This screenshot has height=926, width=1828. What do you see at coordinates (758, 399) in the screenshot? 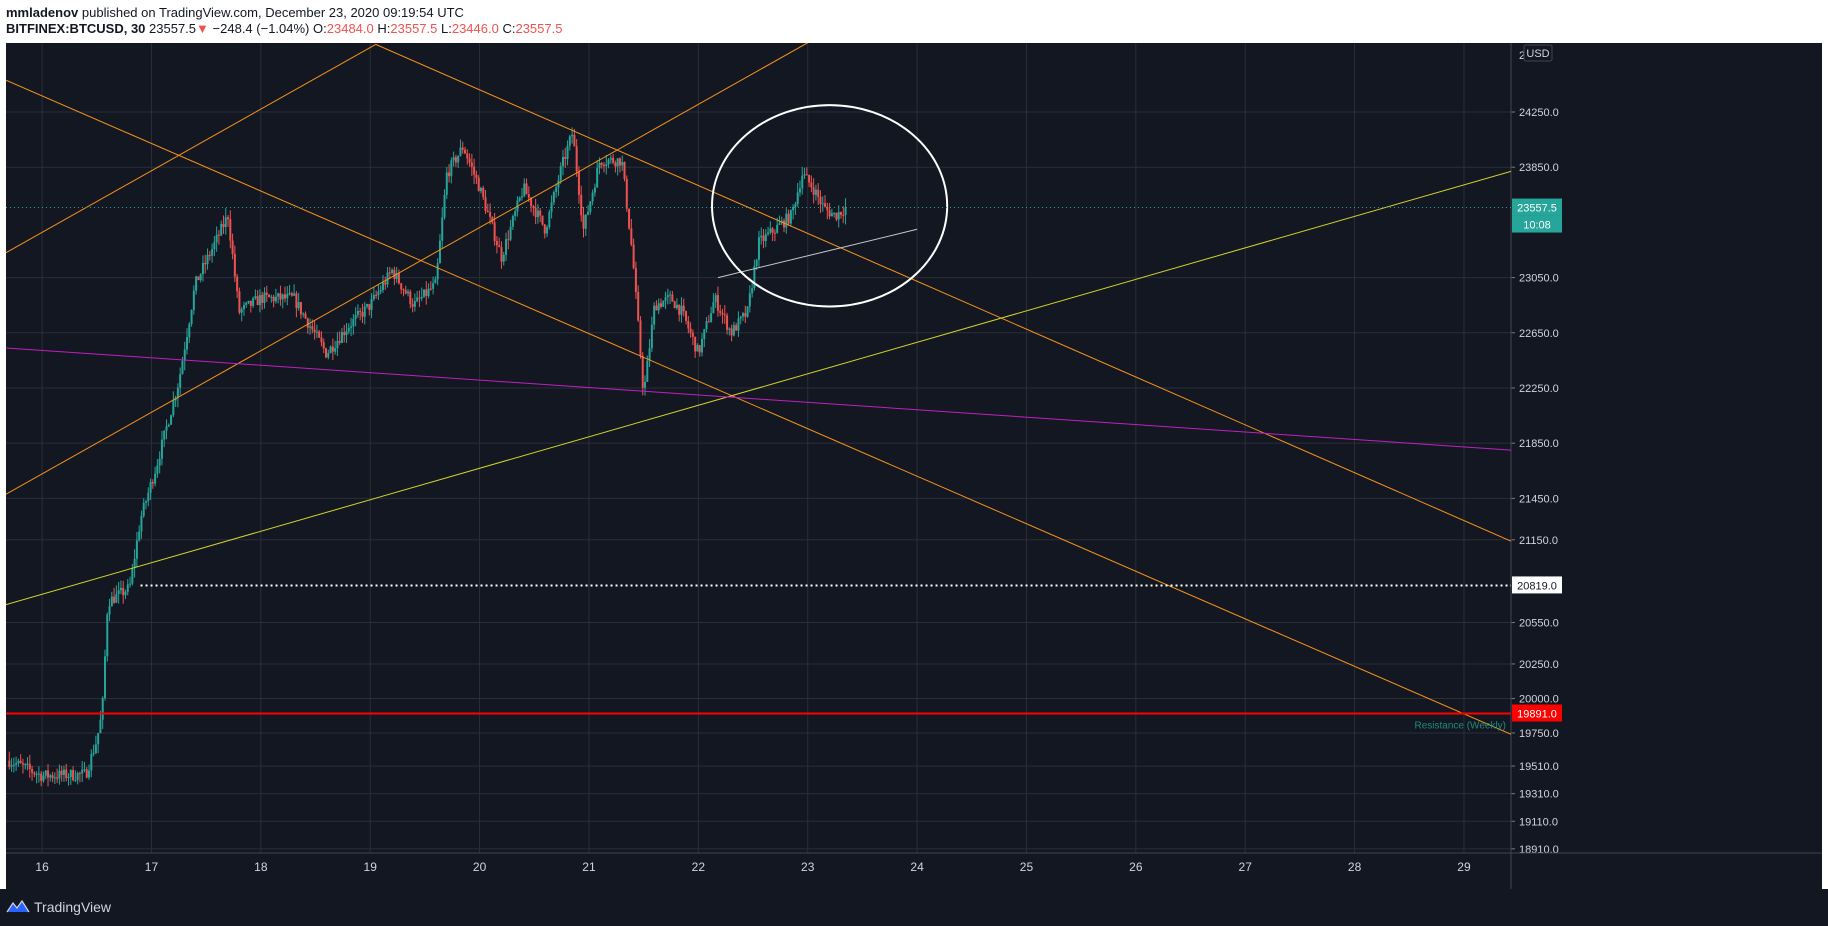
I see `magenta-trend-line` at bounding box center [758, 399].